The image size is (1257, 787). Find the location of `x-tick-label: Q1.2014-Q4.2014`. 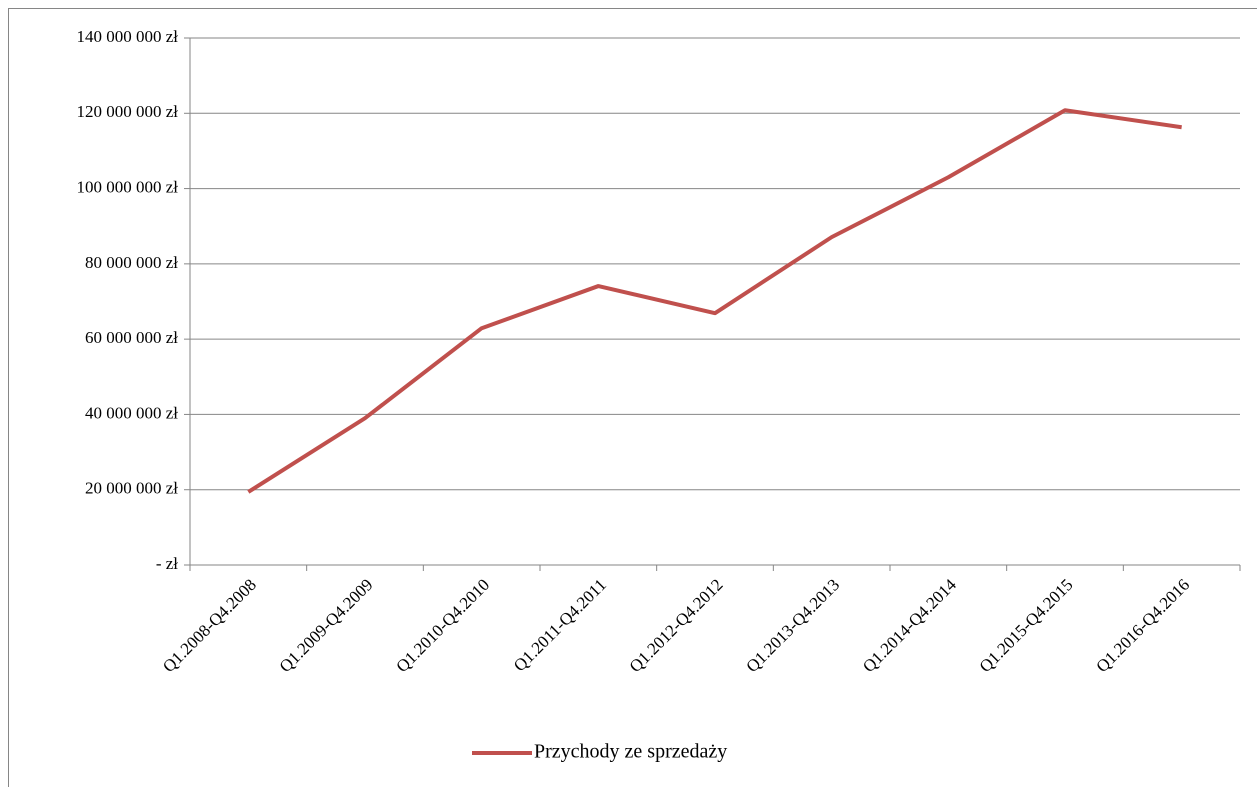

x-tick-label: Q1.2014-Q4.2014 is located at coordinates (909, 625).